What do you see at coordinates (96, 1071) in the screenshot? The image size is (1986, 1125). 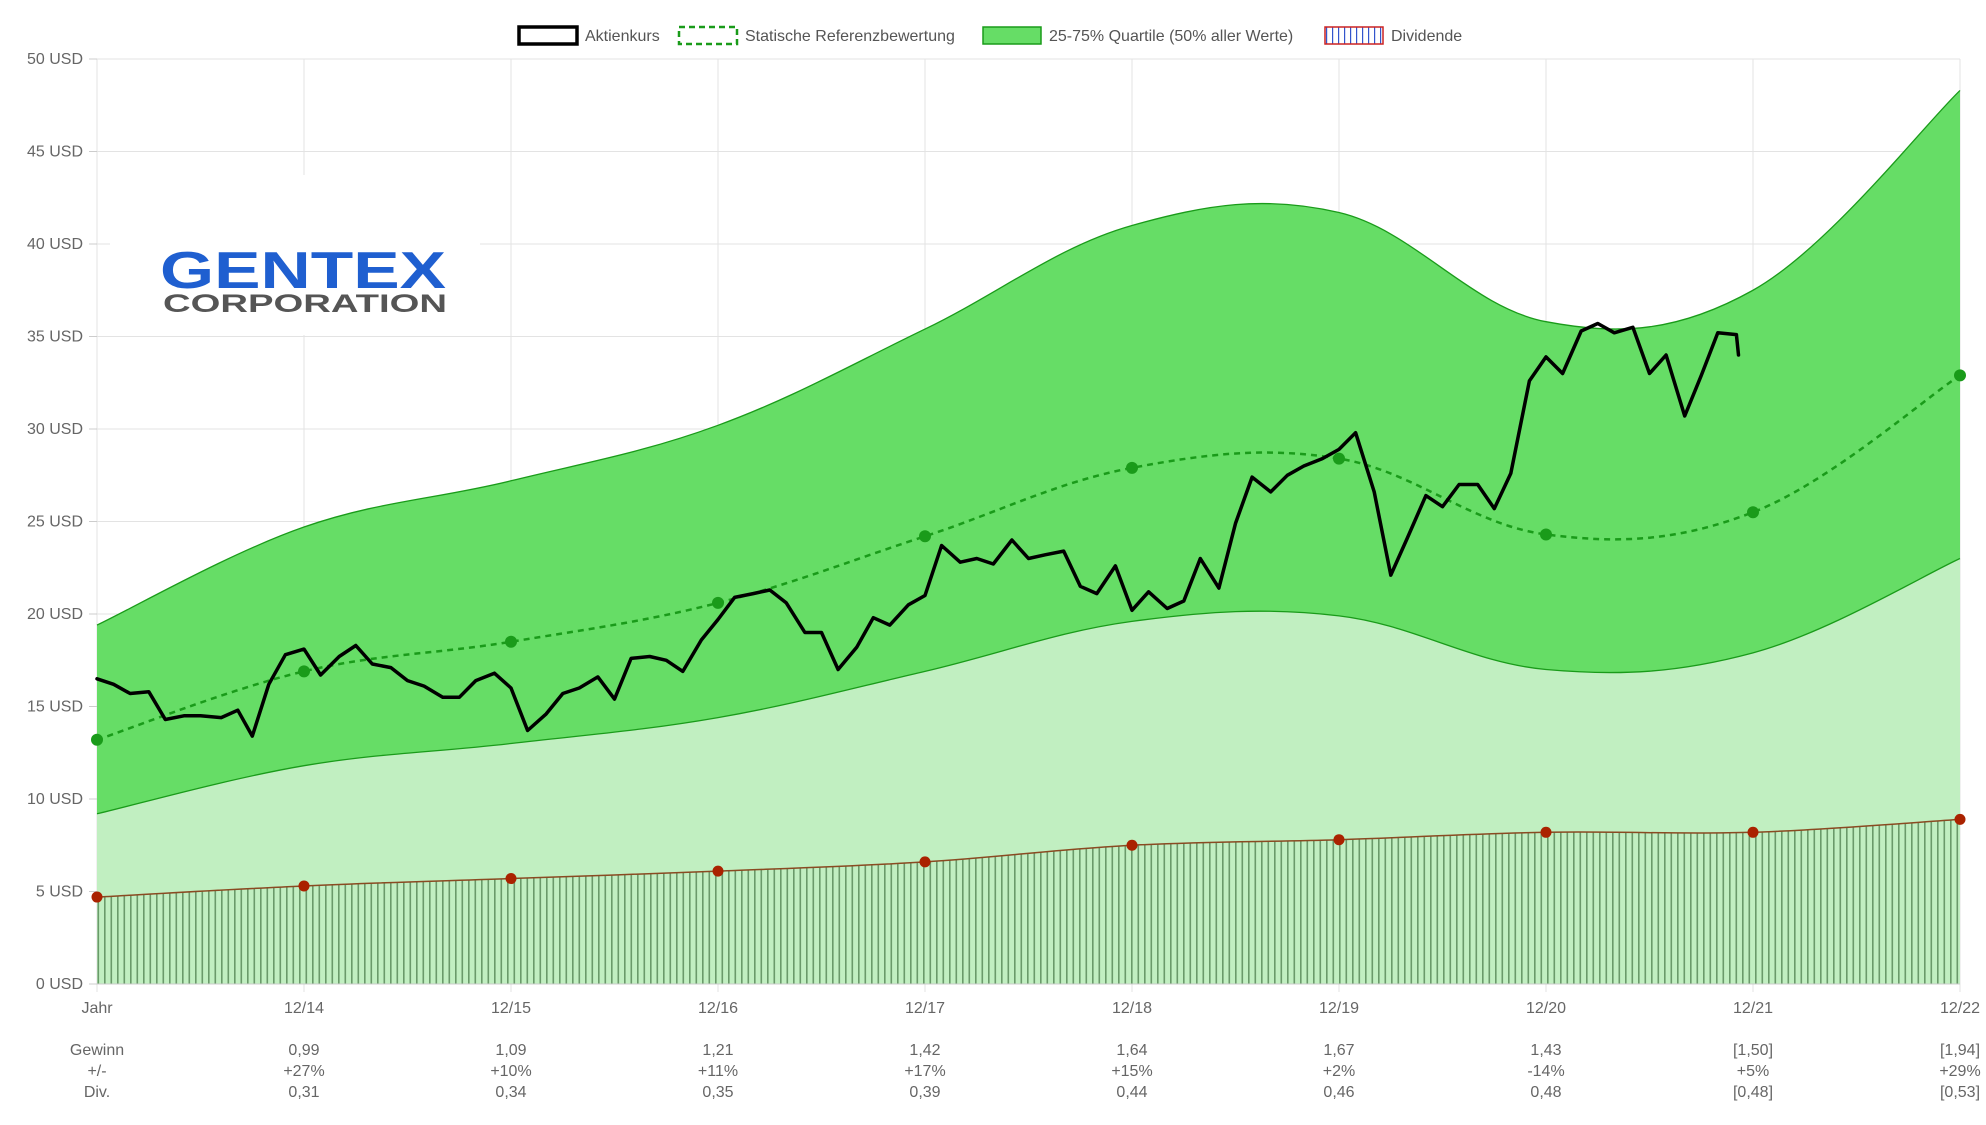 I see `stats-row-label: +/-` at bounding box center [96, 1071].